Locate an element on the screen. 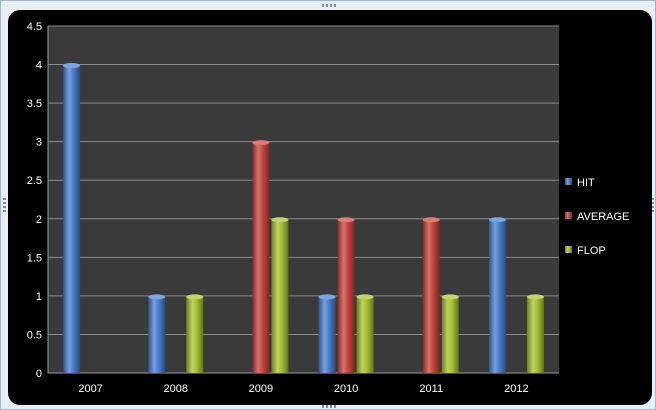 The width and height of the screenshot is (656, 410). x-tick-label: 2007 is located at coordinates (90, 389).